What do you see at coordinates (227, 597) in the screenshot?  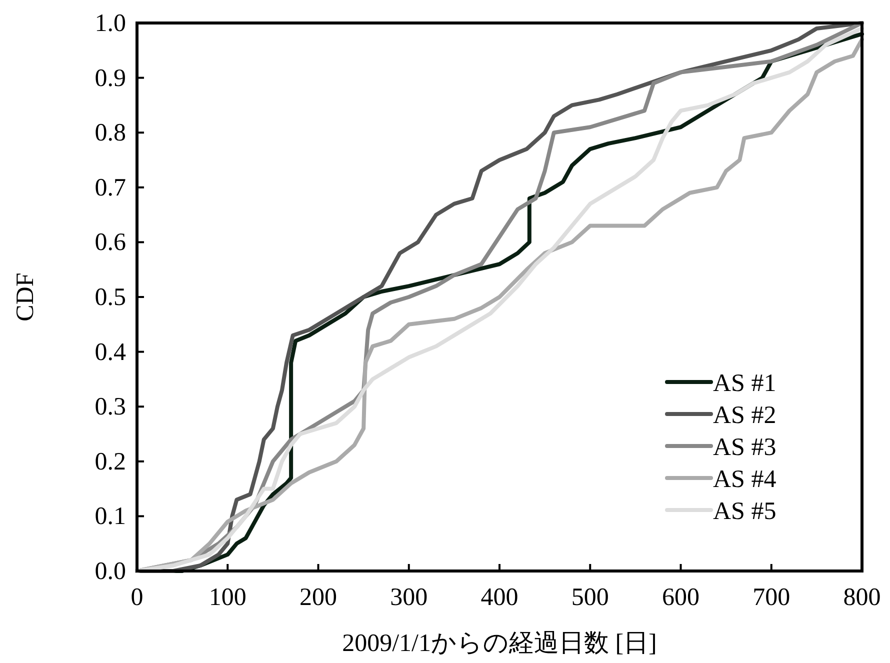 I see `x-tick-label: 100` at bounding box center [227, 597].